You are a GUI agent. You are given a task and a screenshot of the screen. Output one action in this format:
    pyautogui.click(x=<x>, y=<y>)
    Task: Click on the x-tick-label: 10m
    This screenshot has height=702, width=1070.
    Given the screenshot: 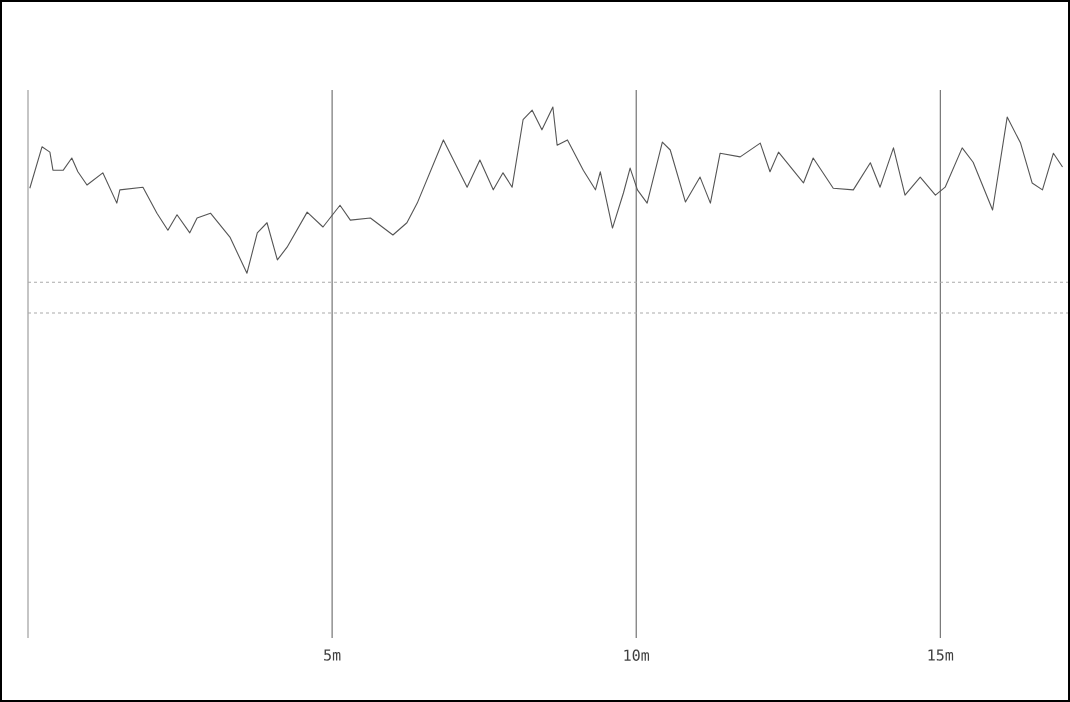 What is the action you would take?
    pyautogui.click(x=637, y=655)
    